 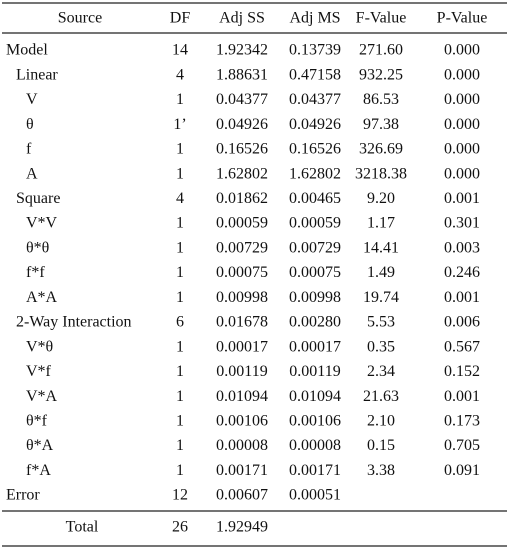 I want to click on adj-ss-cell: 0.00075, so click(x=242, y=272).